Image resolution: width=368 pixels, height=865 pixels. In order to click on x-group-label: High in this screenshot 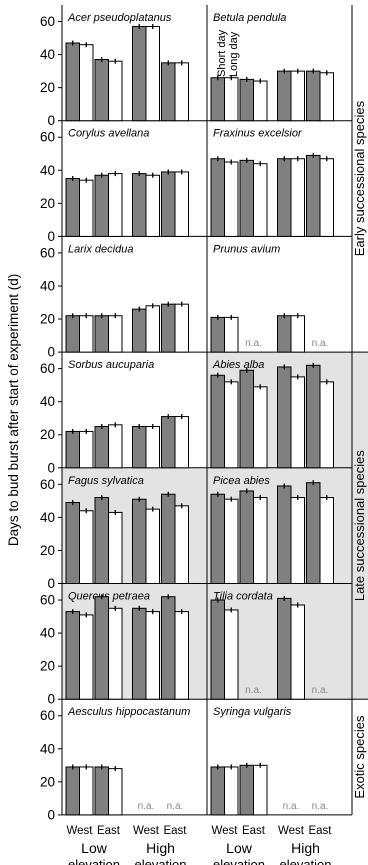, I will do `click(305, 848)`.